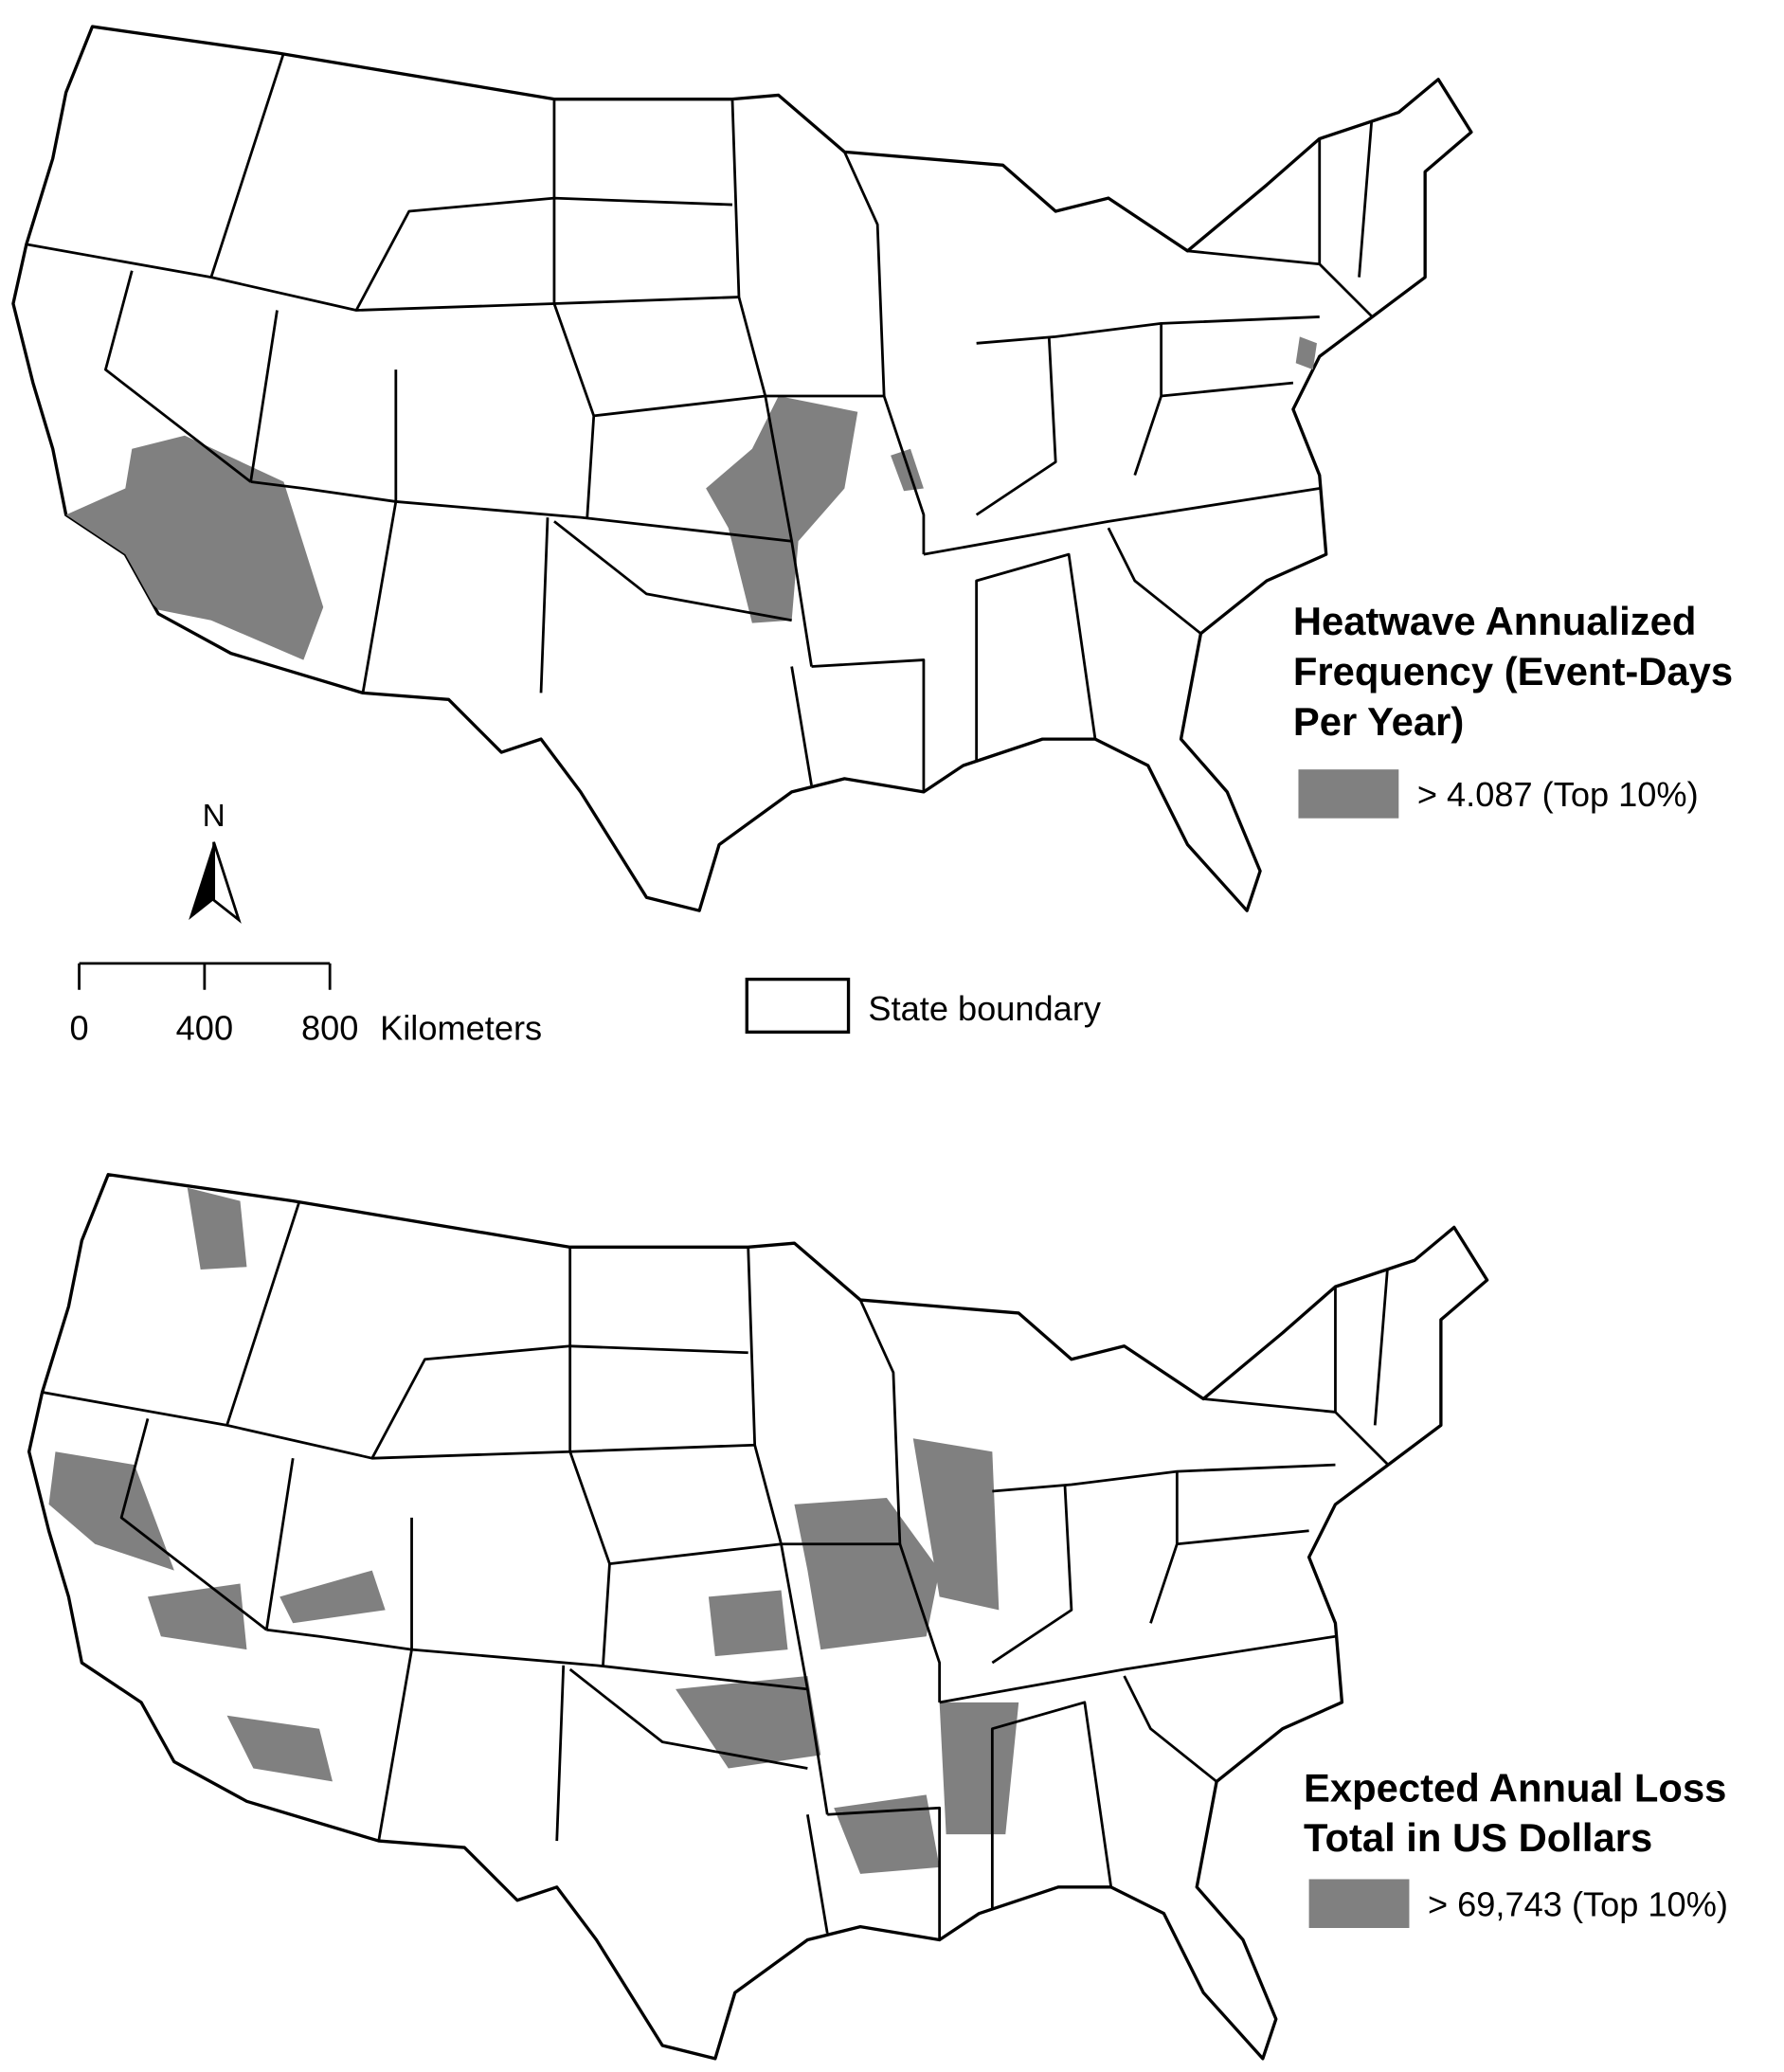 The height and width of the screenshot is (2072, 1784). Describe the element at coordinates (1515, 1787) in the screenshot. I see `legend-title: Expected Annual Loss` at that location.